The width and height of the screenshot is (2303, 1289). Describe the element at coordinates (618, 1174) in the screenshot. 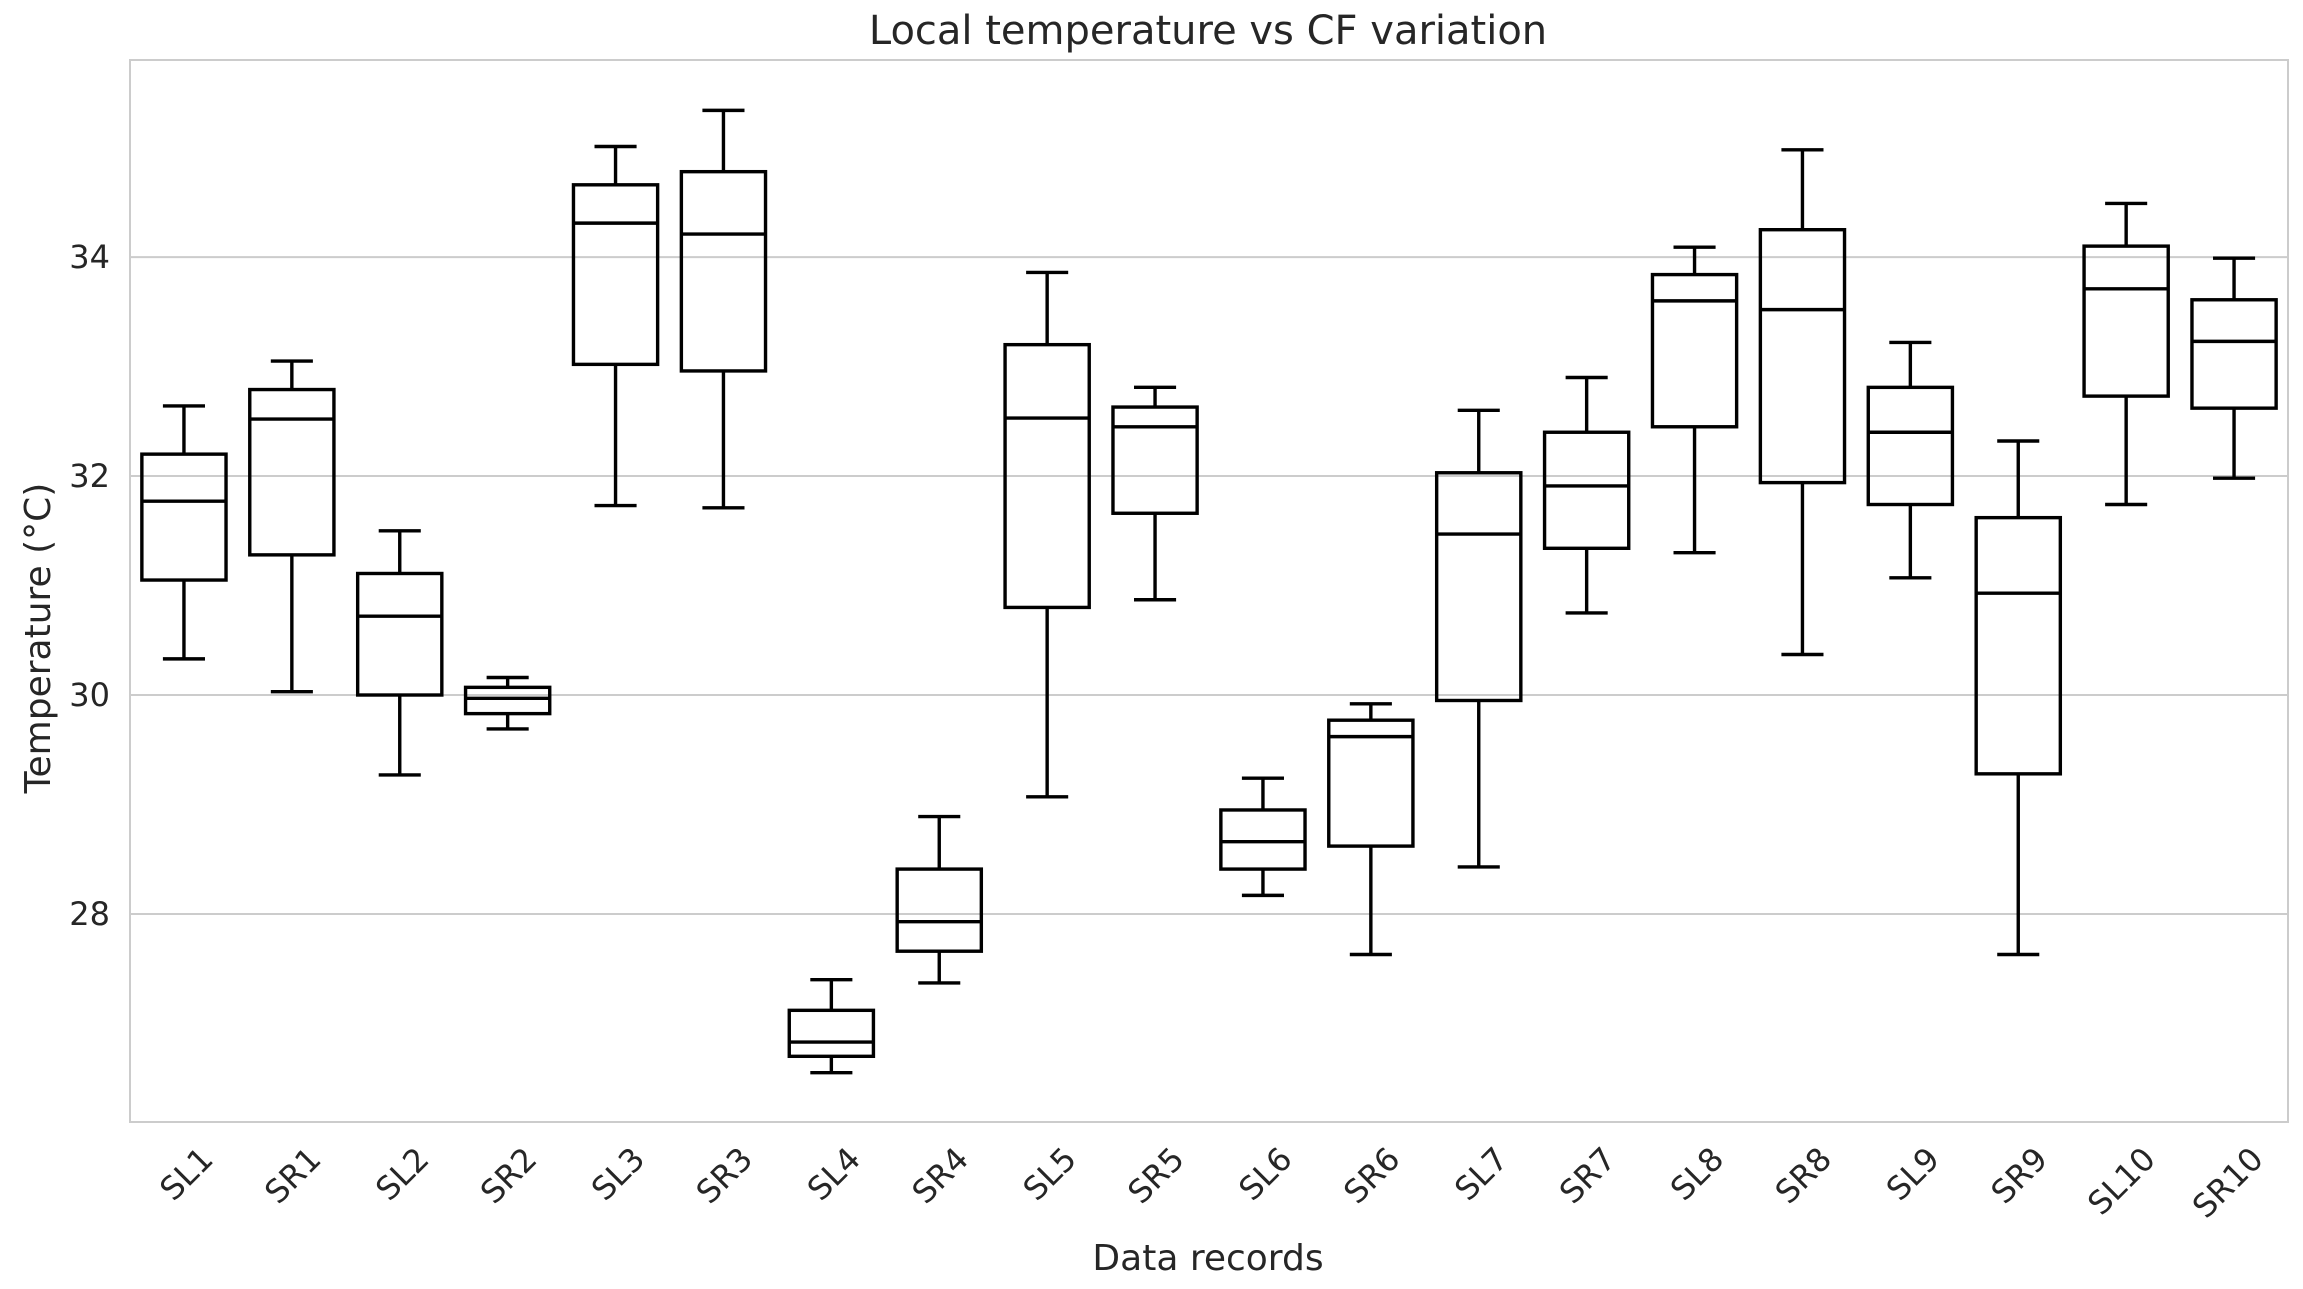

I see `x-tick-label-SL3: SL3` at that location.